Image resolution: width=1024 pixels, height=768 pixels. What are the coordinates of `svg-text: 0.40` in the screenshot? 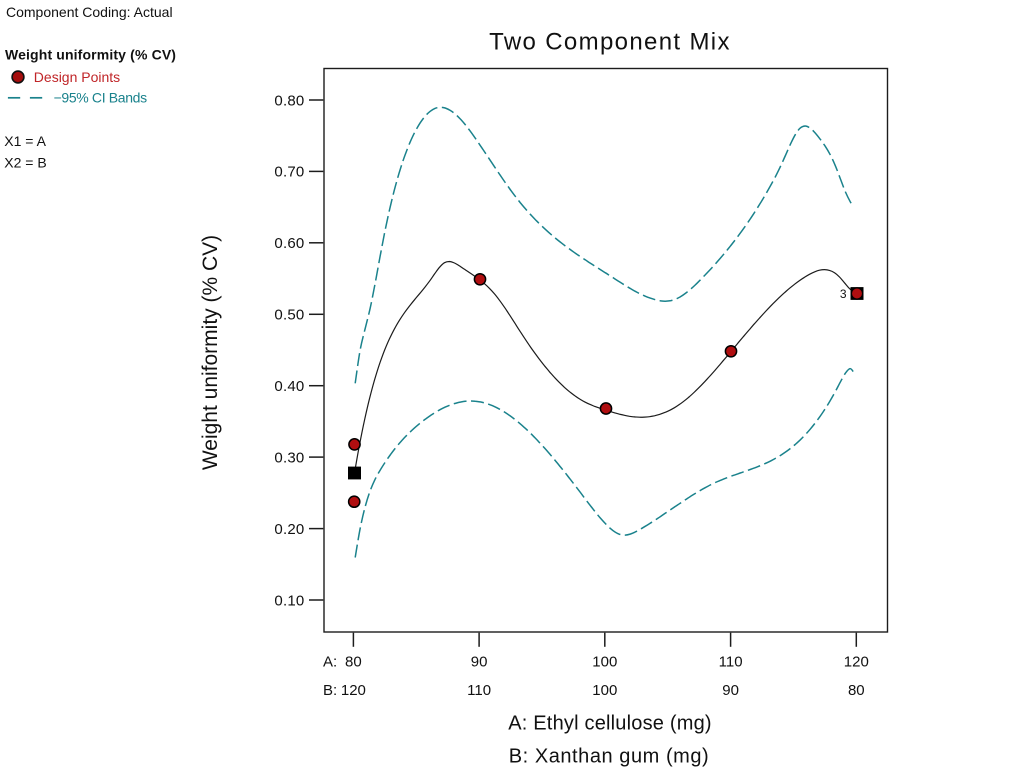 It's located at (289, 386).